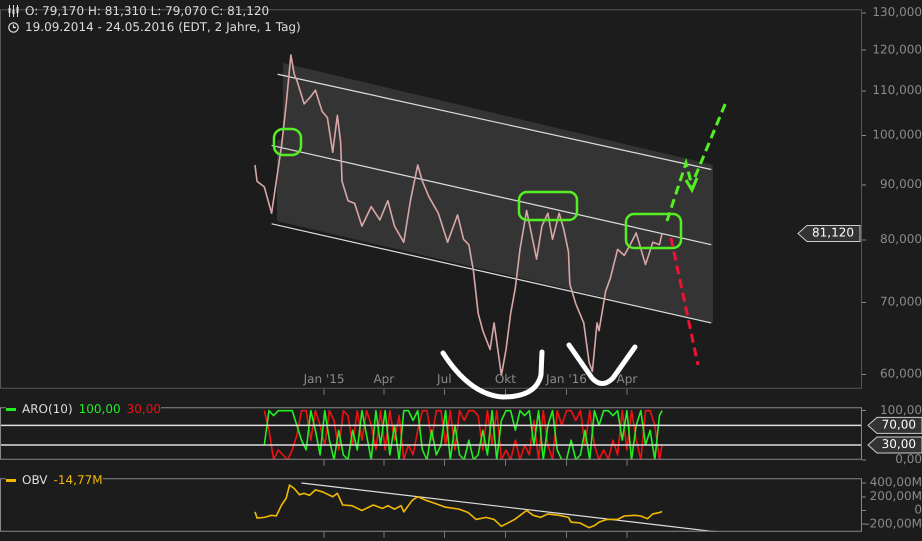 The height and width of the screenshot is (541, 922). What do you see at coordinates (78, 480) in the screenshot?
I see `annotation: -14,77M` at bounding box center [78, 480].